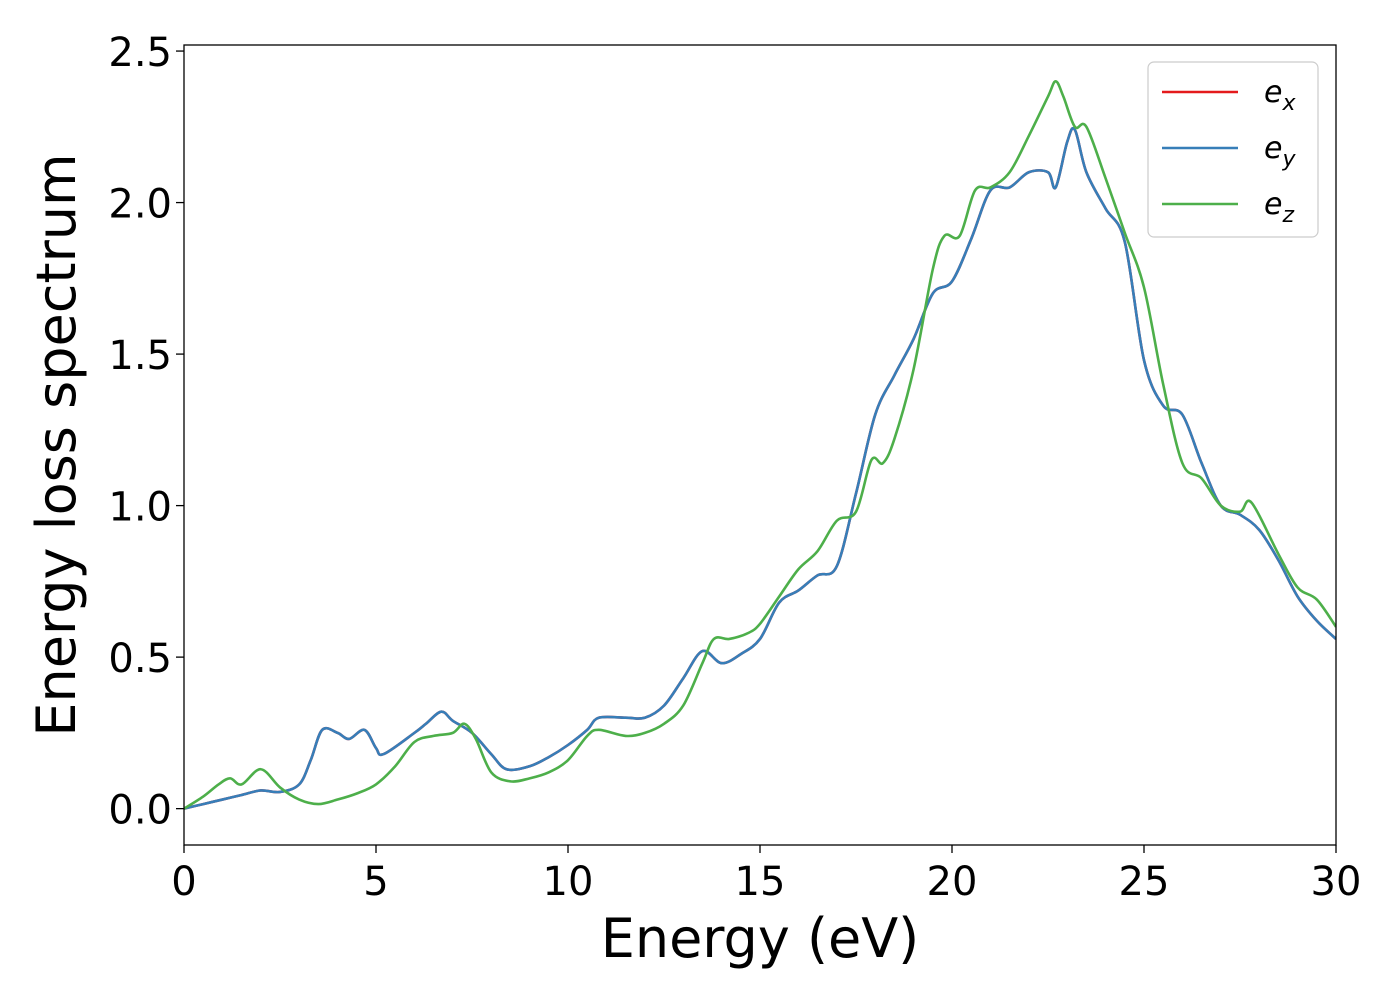 This screenshot has width=1400, height=1000. I want to click on y-tick-label: 0.5, so click(140, 659).